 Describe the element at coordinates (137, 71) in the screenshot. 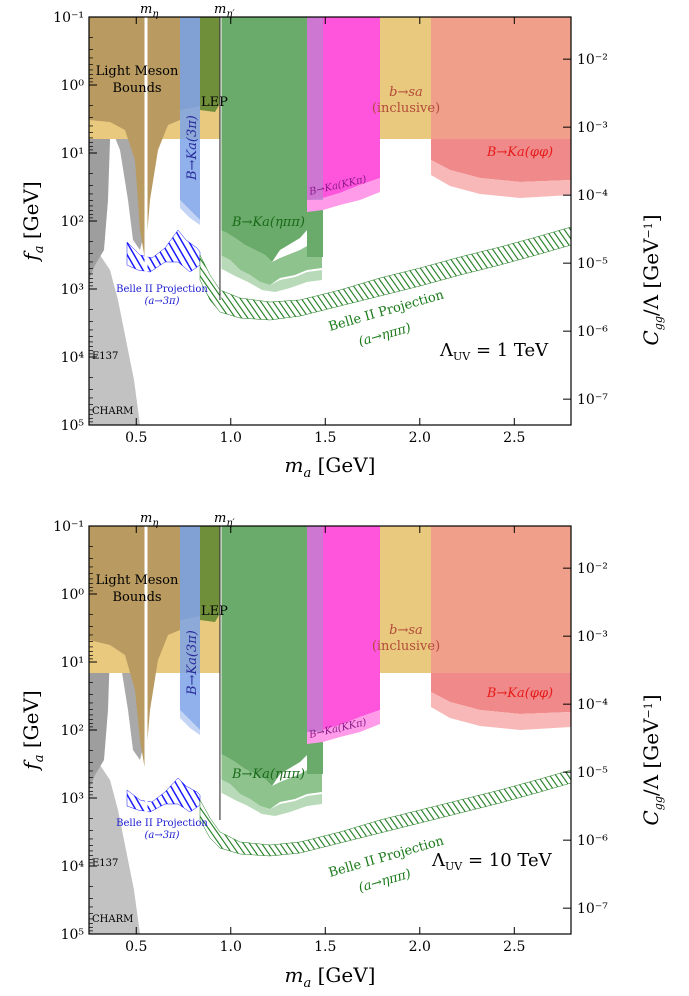

I see `light-meson-label: Light Meson` at that location.